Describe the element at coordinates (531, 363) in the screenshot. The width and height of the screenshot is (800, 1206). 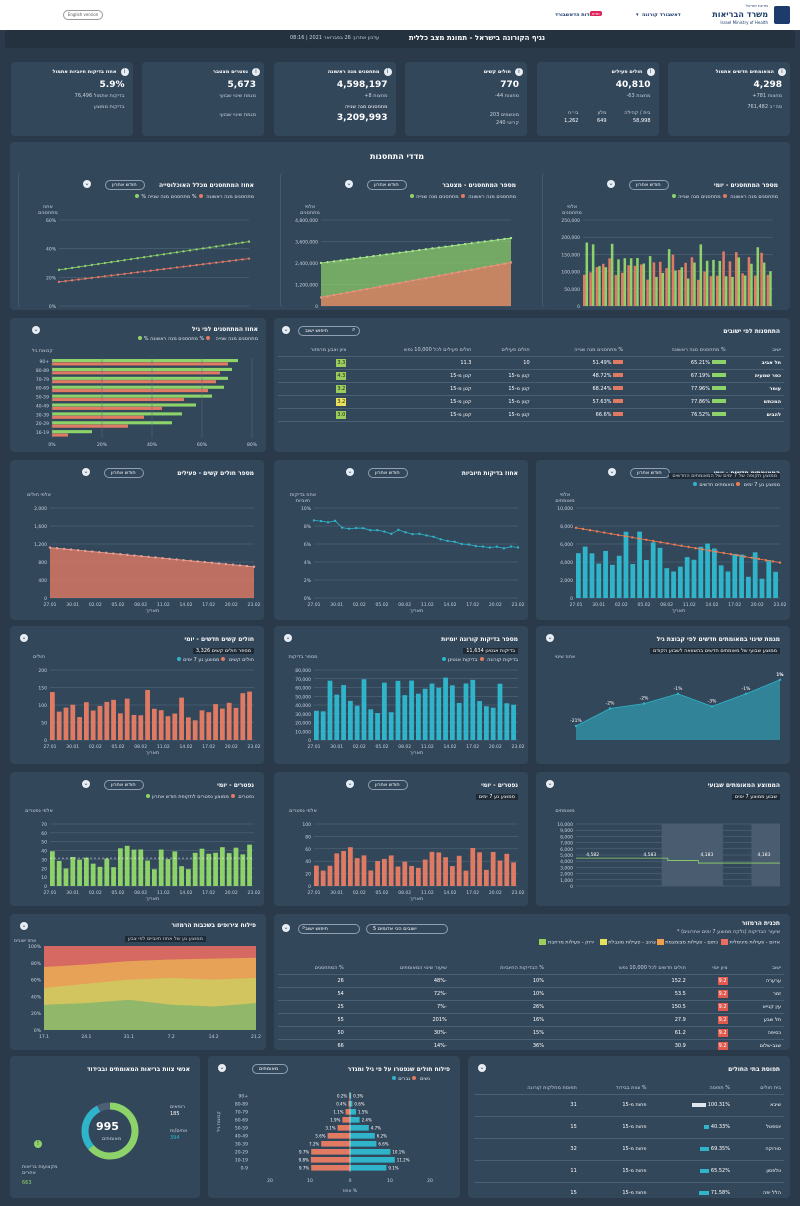
I see `table-row: תל אביב 65.21% 51.49% 10 11.3 3.3` at that location.